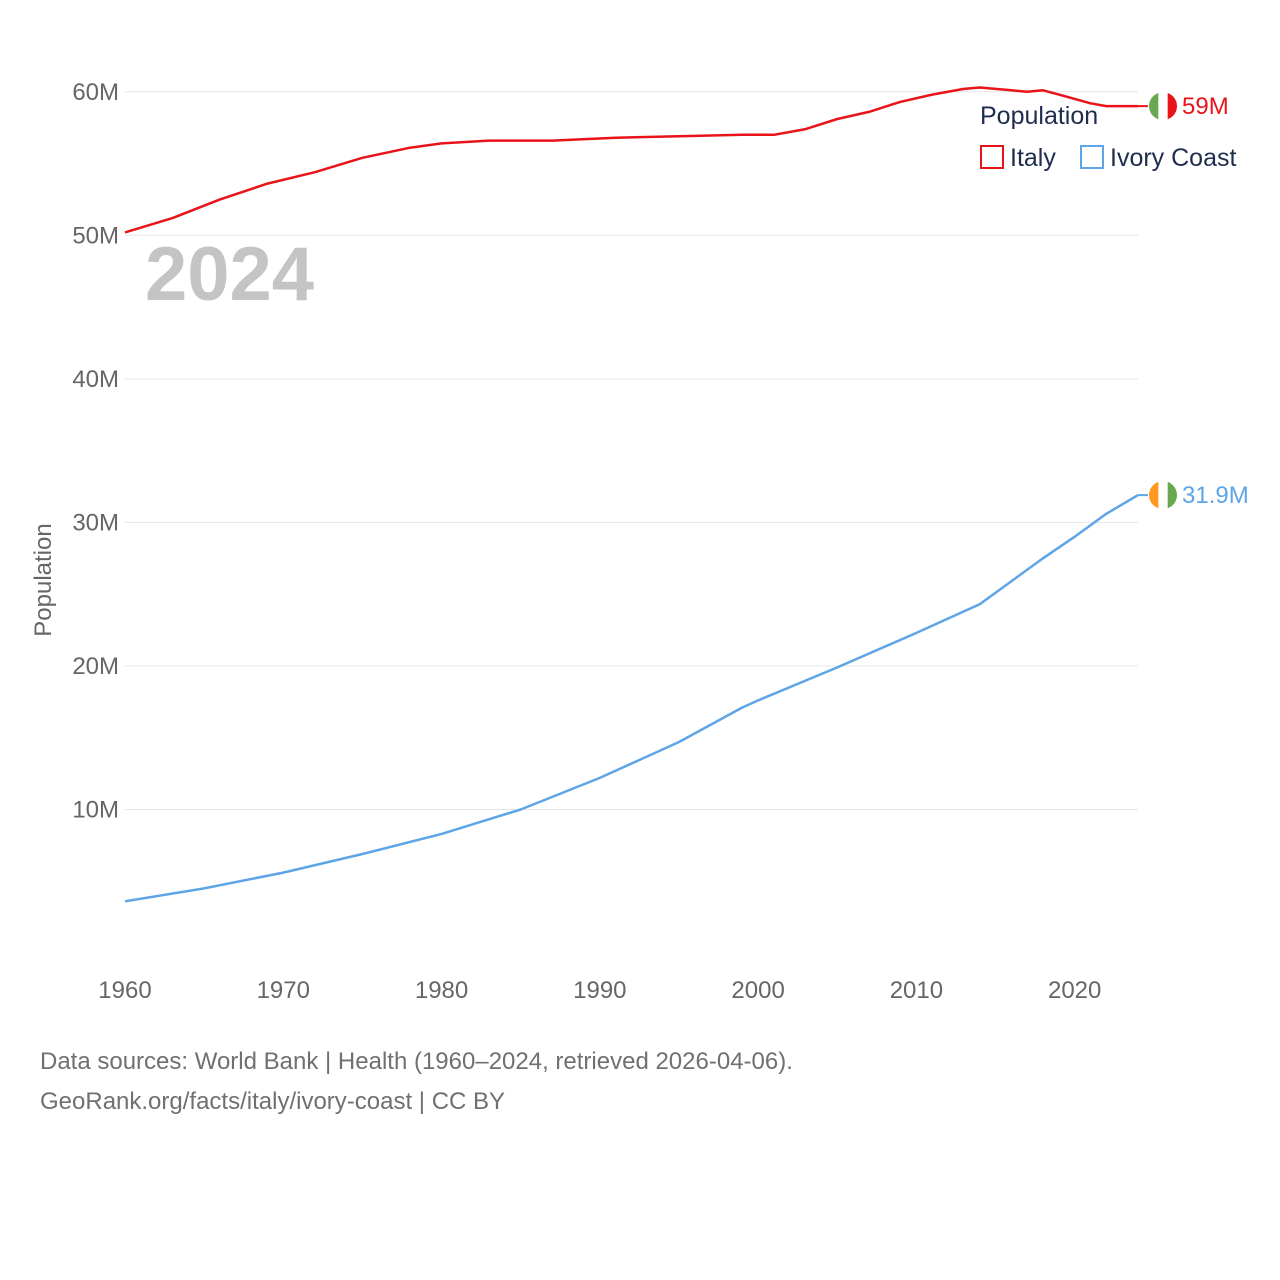 This screenshot has width=1280, height=1280. I want to click on legend-item-italy: Italy, so click(1018, 158).